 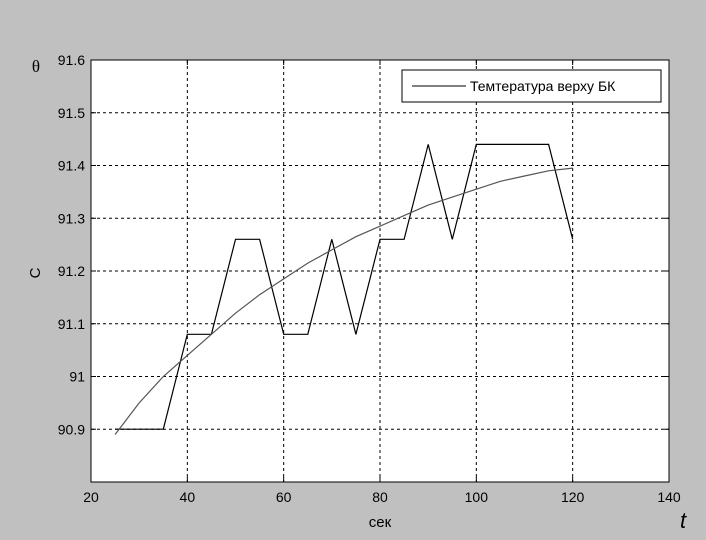 I want to click on y-tick-label: 90.9, so click(x=71, y=429).